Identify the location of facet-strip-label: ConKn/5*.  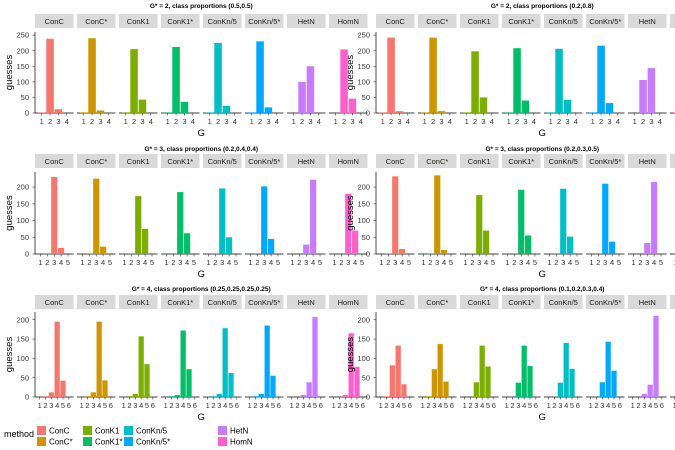
(264, 161).